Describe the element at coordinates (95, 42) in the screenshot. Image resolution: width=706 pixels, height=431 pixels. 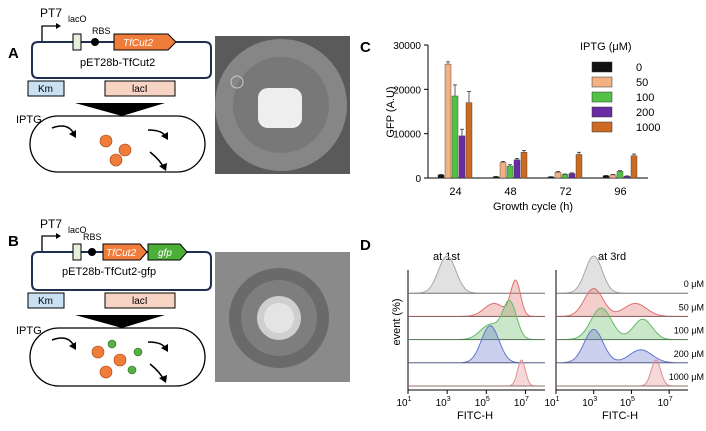
I see `rbs-dot` at that location.